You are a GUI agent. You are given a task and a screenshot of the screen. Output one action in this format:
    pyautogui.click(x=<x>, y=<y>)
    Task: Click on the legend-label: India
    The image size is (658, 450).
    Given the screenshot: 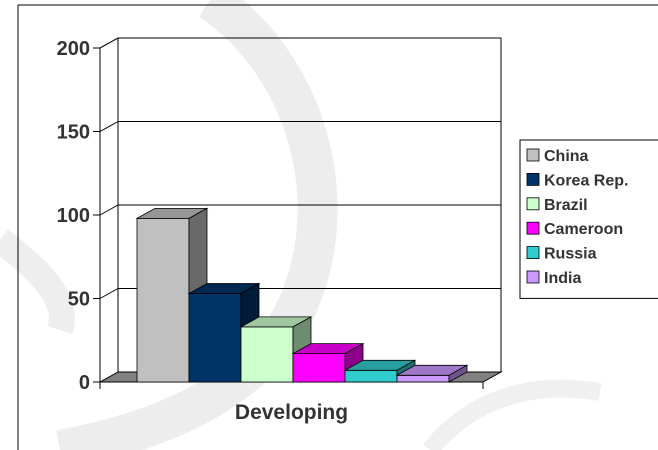 What is the action you would take?
    pyautogui.click(x=562, y=278)
    